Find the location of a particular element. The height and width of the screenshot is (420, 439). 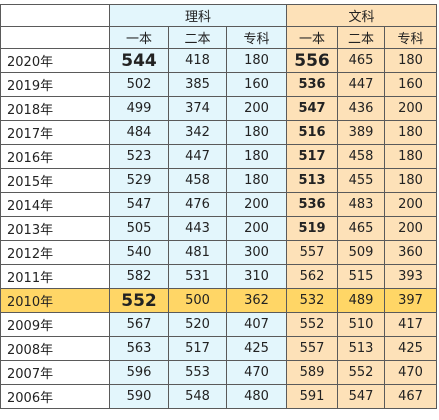

year-cell: 2019年 is located at coordinates (55, 84).